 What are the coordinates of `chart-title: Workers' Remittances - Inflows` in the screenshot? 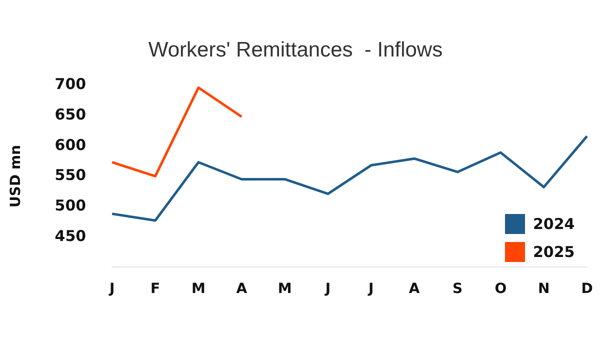 It's located at (295, 50).